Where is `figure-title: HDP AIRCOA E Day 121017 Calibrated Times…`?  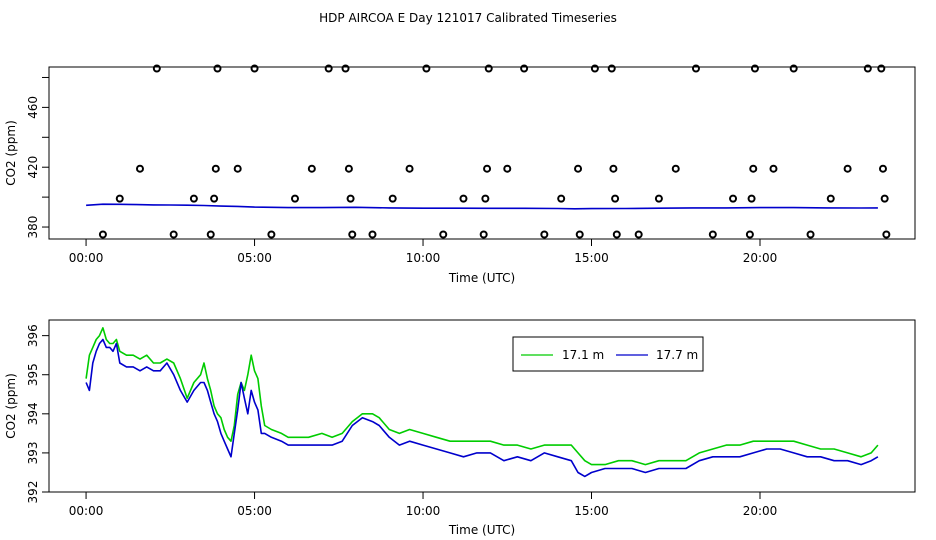 figure-title: HDP AIRCOA E Day 121017 Calibrated Times… is located at coordinates (468, 18).